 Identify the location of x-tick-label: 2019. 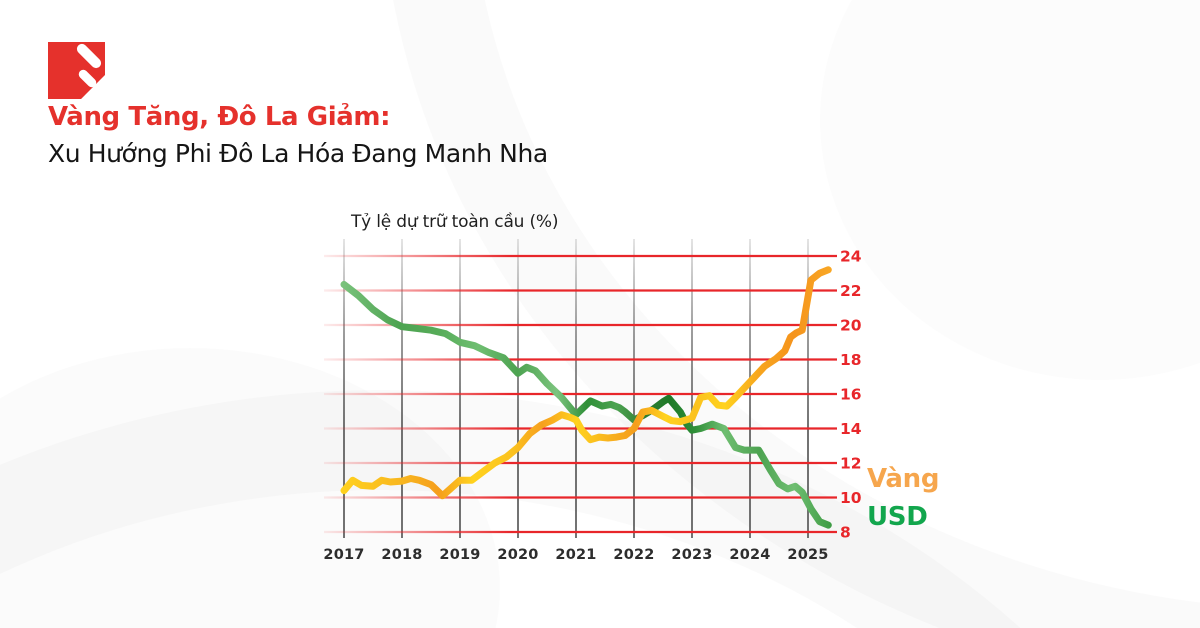
(459, 555).